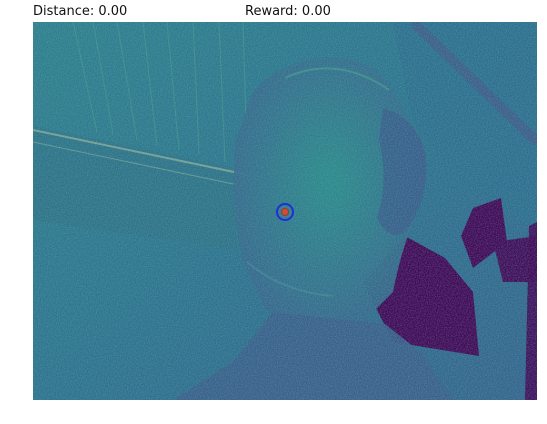 Image resolution: width=547 pixels, height=424 pixels. Describe the element at coordinates (80, 11) in the screenshot. I see `distance-label: Distance: 0.00` at that location.